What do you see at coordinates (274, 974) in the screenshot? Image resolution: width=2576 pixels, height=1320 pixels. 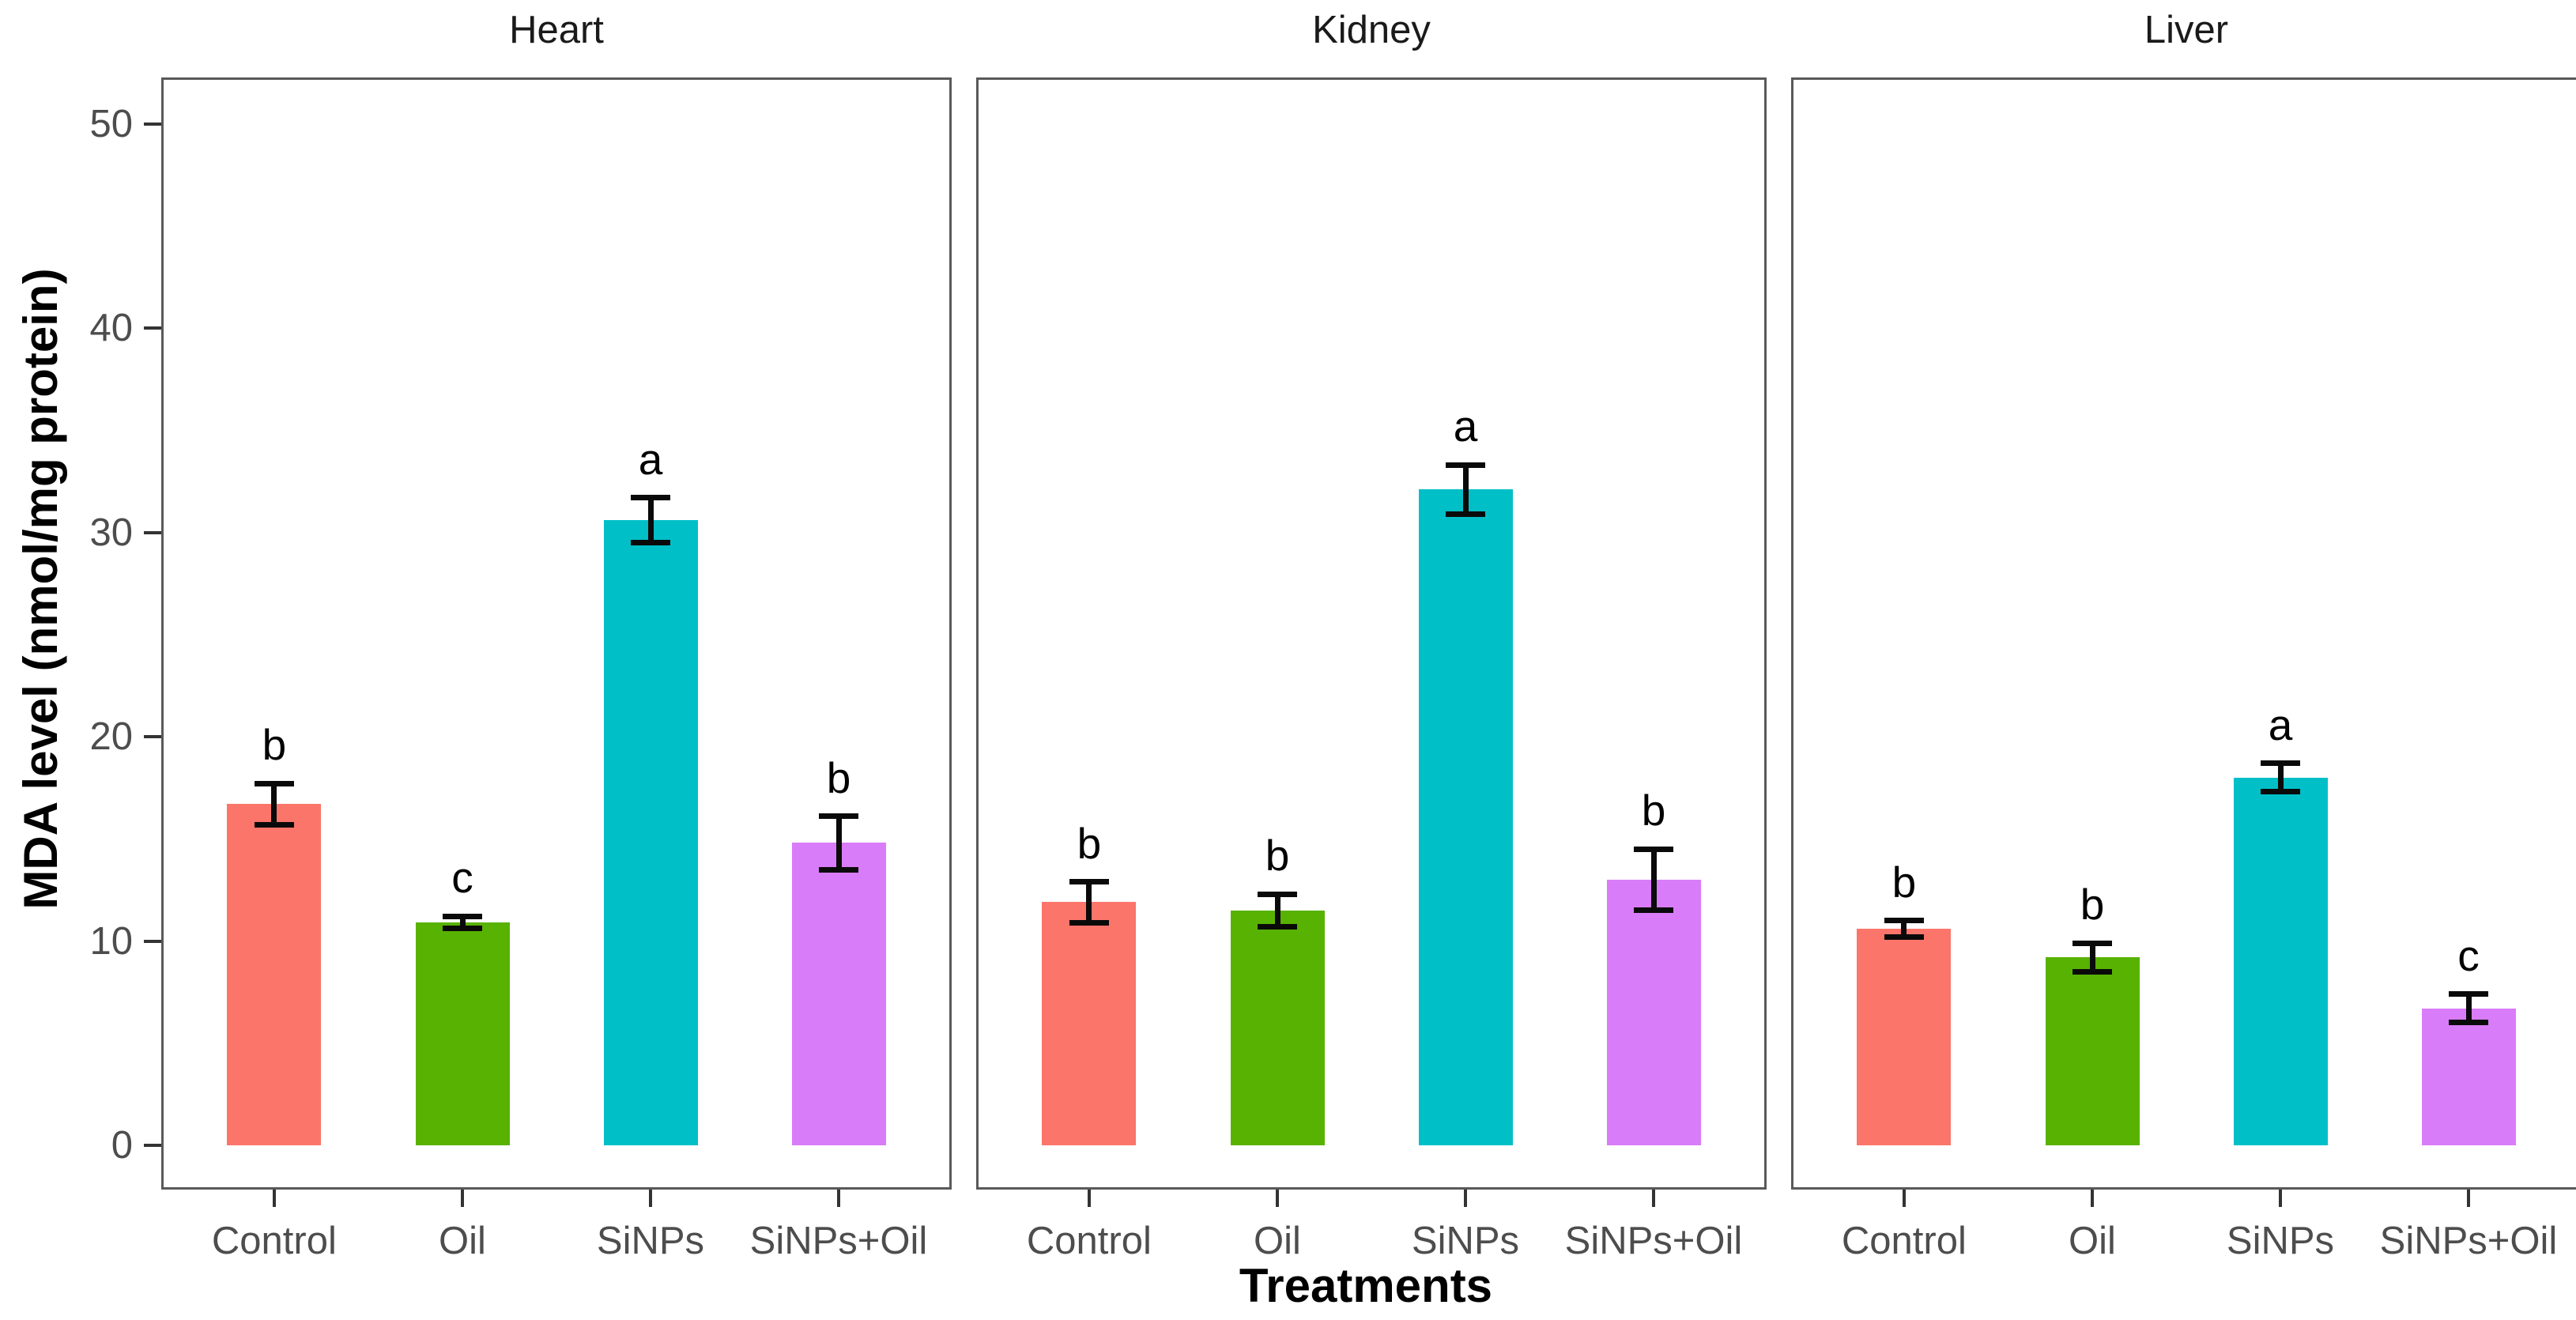 I see `bar-heart-control` at bounding box center [274, 974].